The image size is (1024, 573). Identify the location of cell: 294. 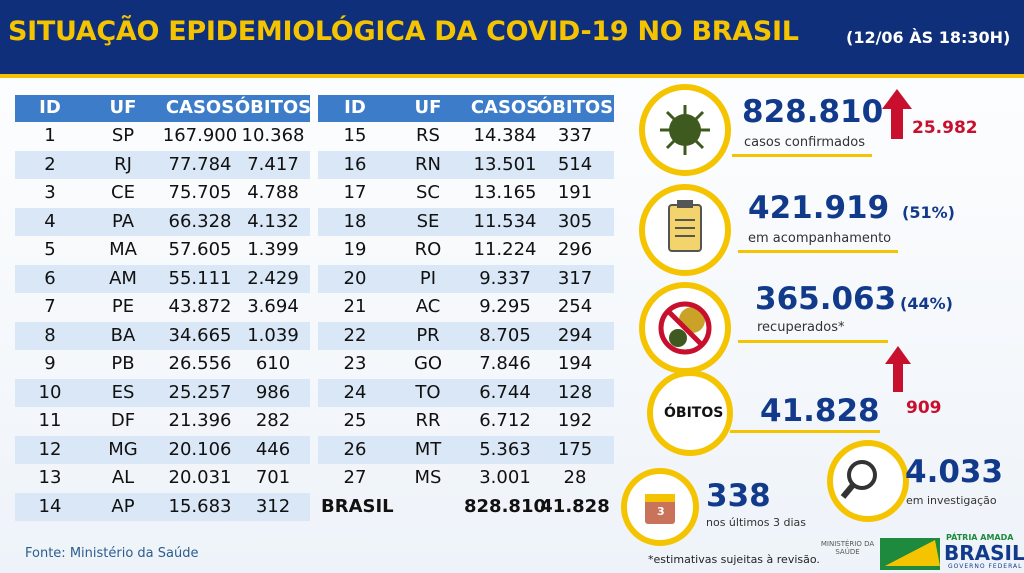
(575, 335).